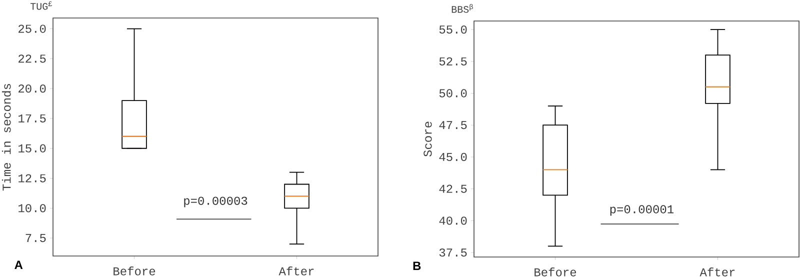 The image size is (800, 277). What do you see at coordinates (216, 202) in the screenshot?
I see `annotation: p=0.00003` at bounding box center [216, 202].